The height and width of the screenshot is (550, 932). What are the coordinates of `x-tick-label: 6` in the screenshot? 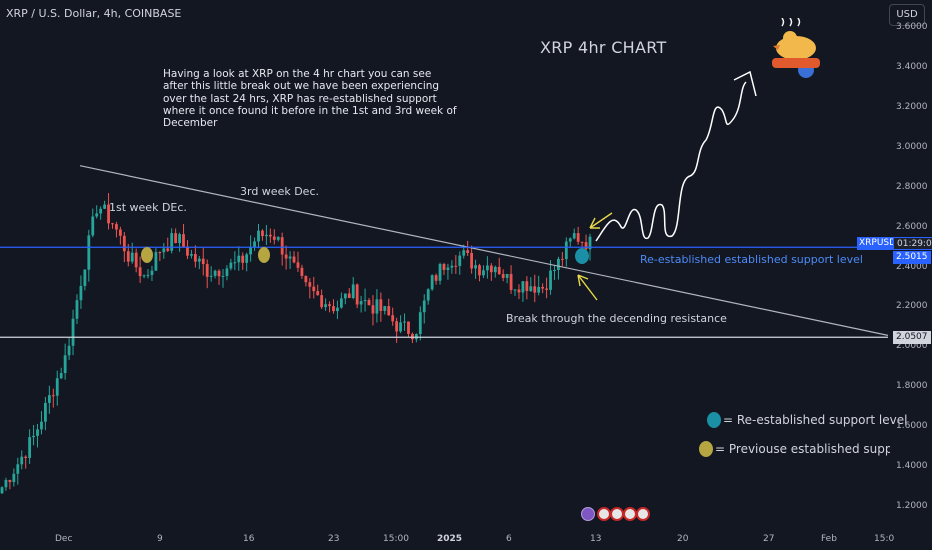 It's located at (509, 539).